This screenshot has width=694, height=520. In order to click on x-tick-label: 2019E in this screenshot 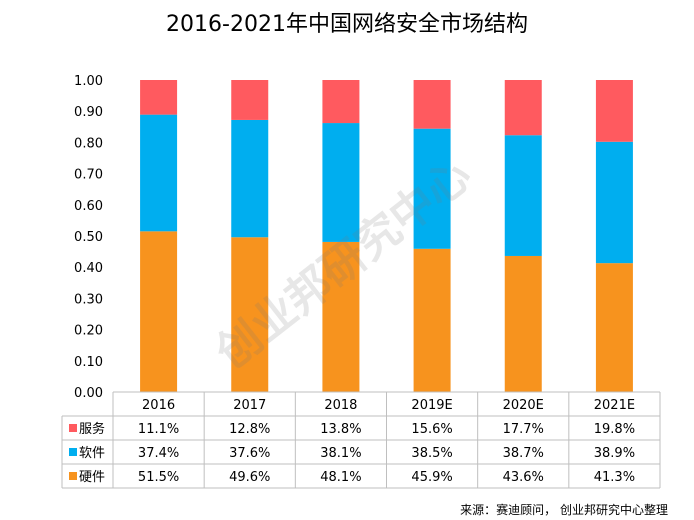, I will do `click(431, 405)`.